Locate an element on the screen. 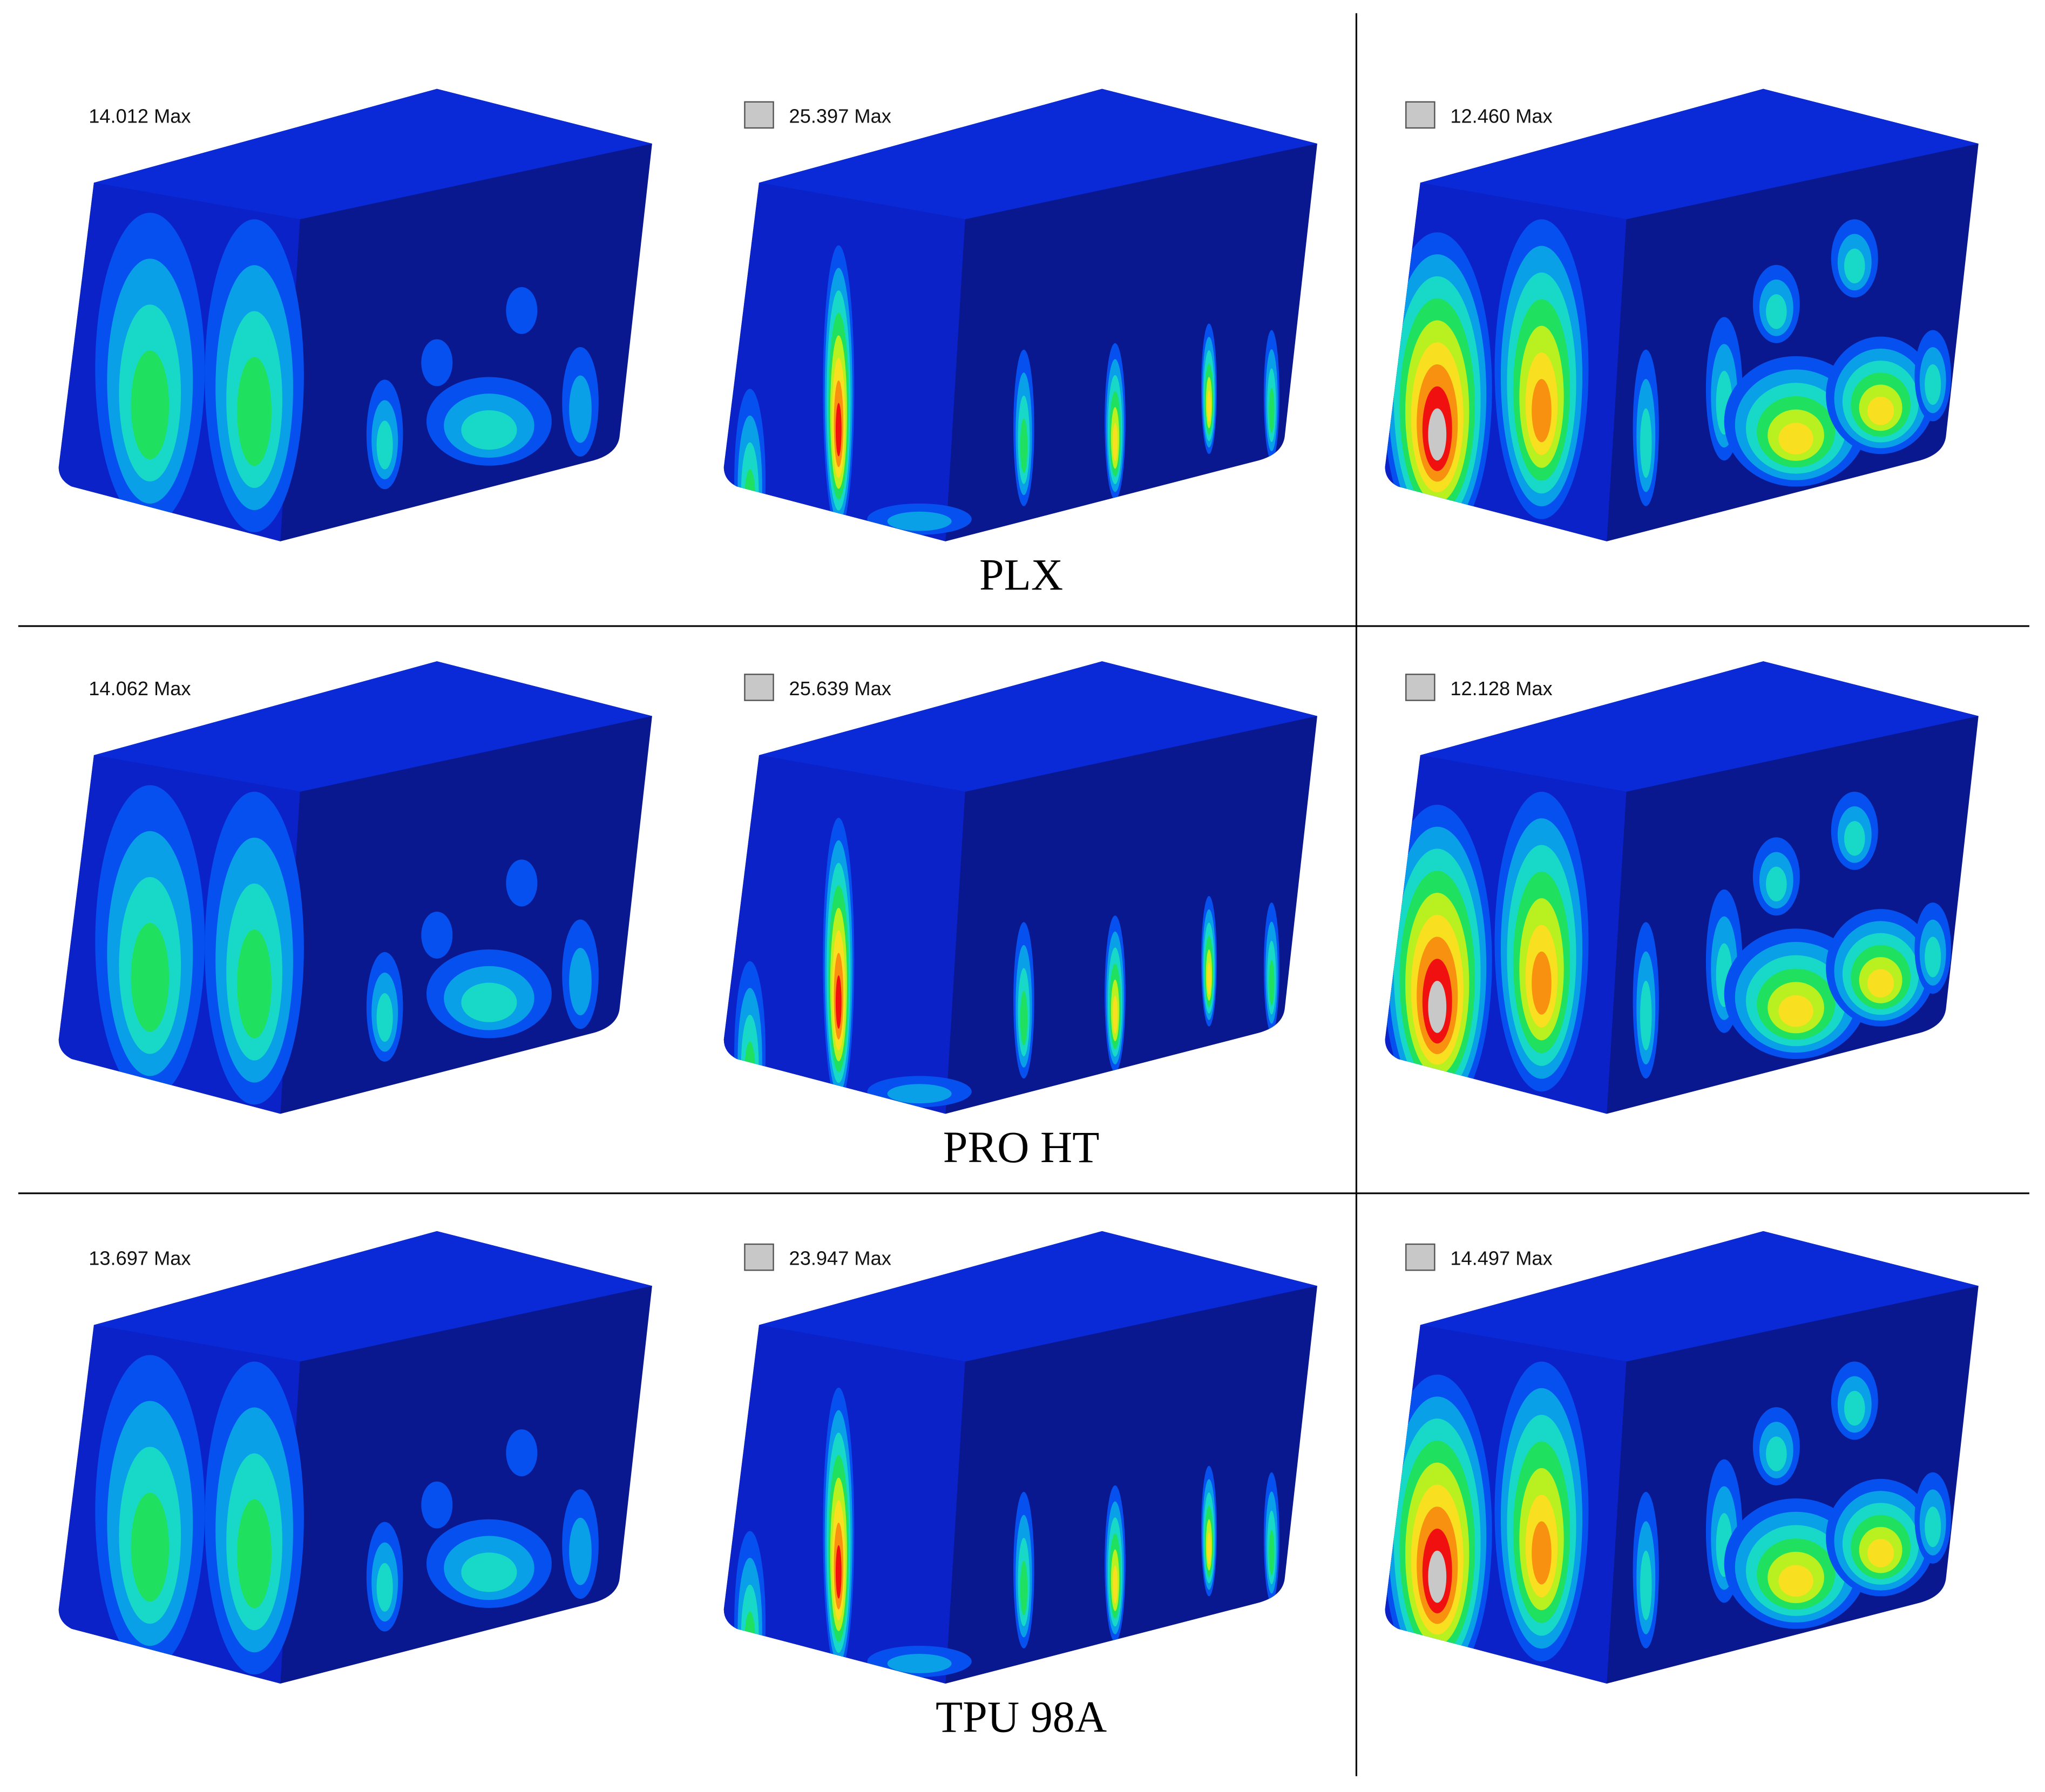 The width and height of the screenshot is (2045, 1792). contour-plot: 23.947 Max is located at coordinates (1020, 1457).